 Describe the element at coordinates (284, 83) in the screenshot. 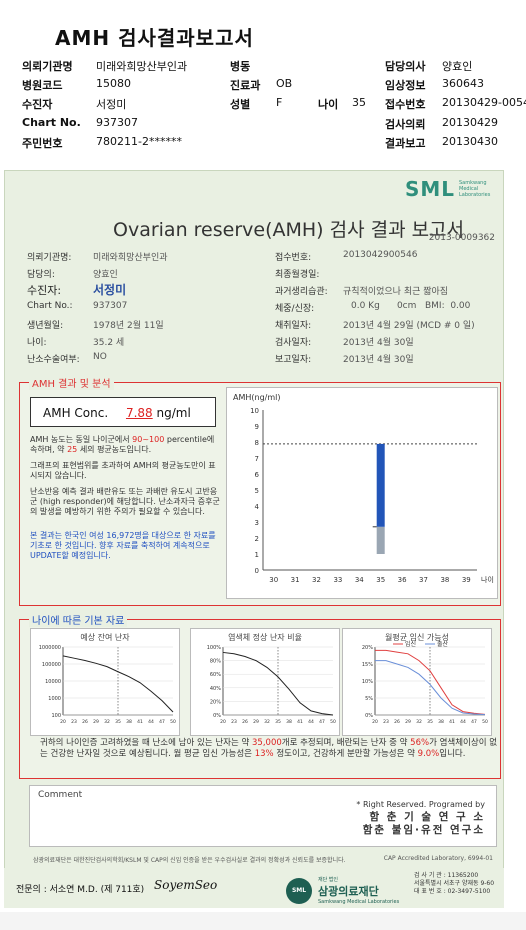

I see `header-value: OB` at that location.